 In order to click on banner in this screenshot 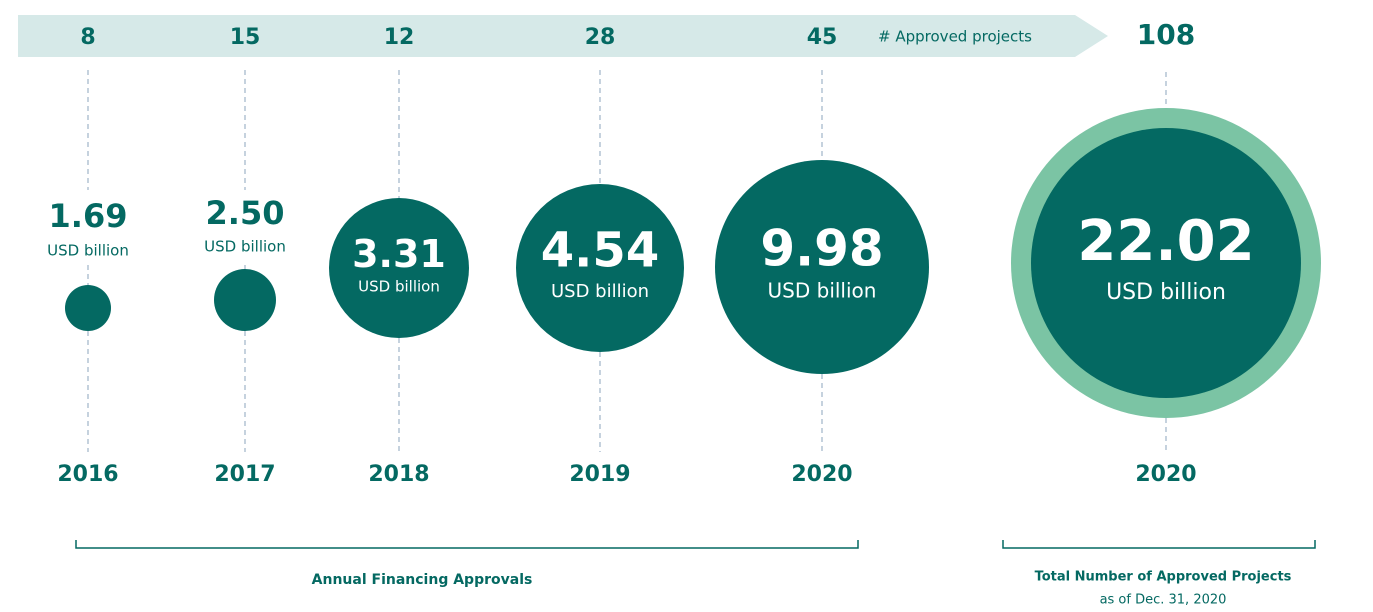, I will do `click(563, 36)`.